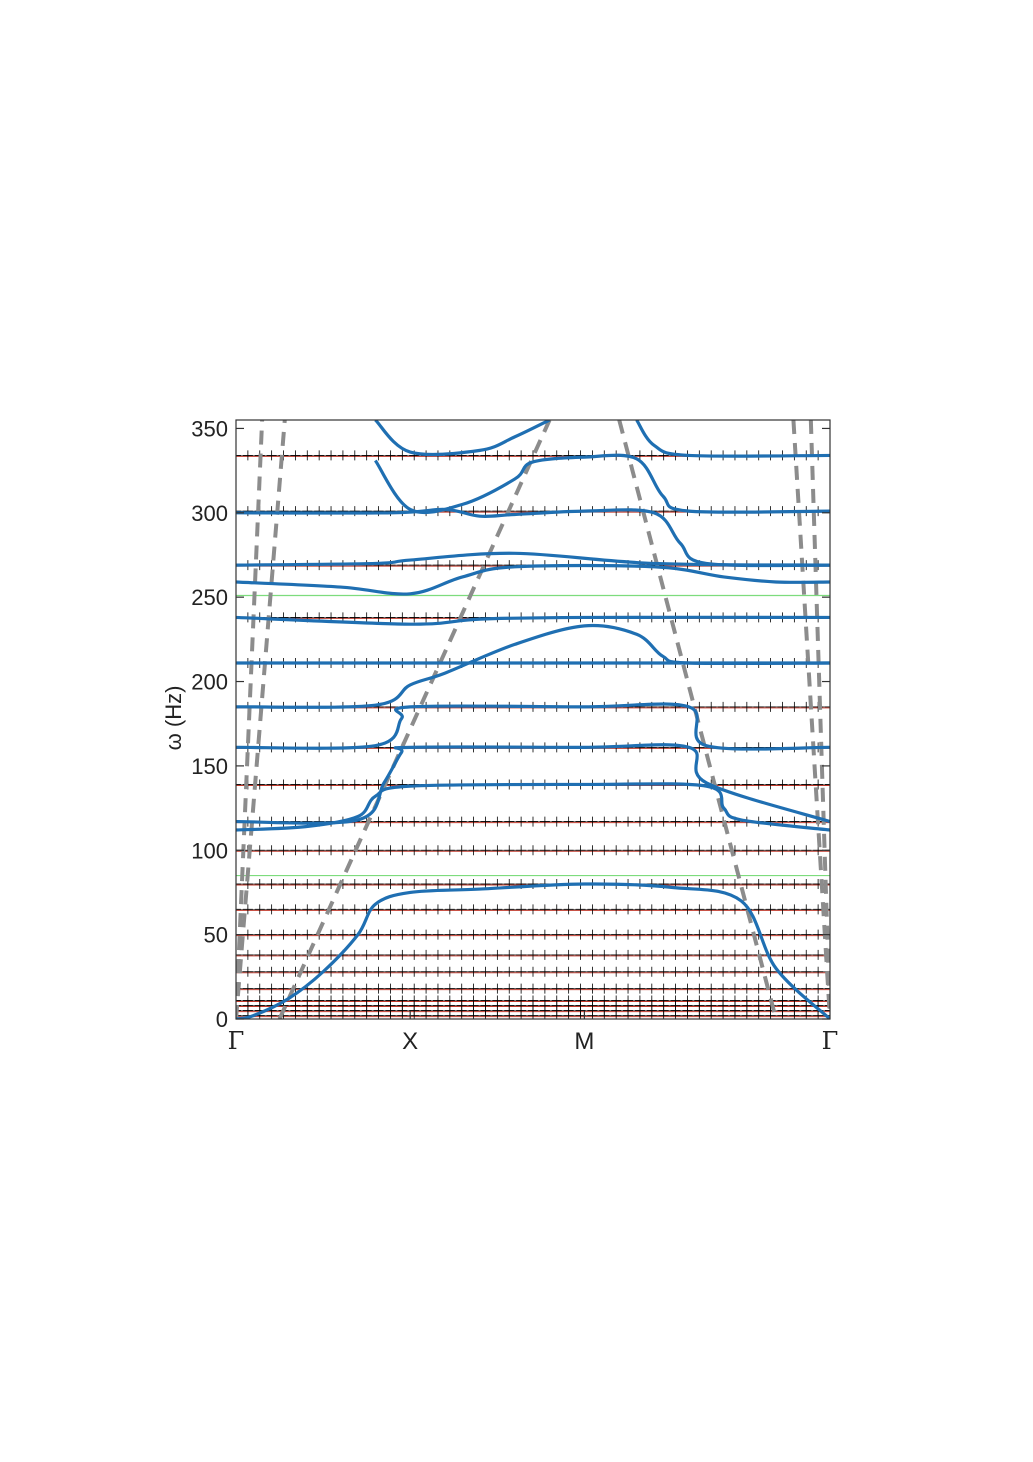 The image size is (1033, 1462). Describe the element at coordinates (173, 718) in the screenshot. I see `y-axis-label: ω (Hz)` at that location.